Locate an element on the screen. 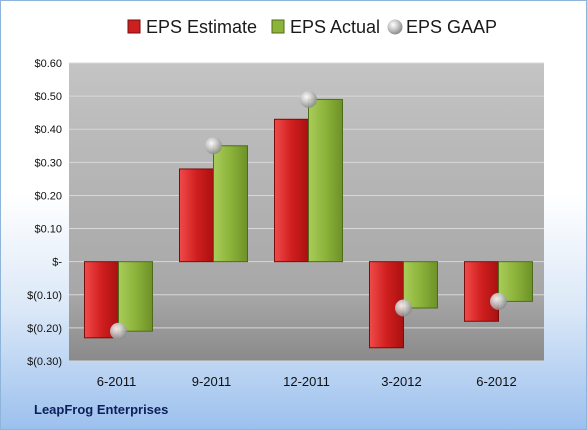 Image resolution: width=587 pixels, height=430 pixels. x-category-label: 3-2012 is located at coordinates (401, 381).